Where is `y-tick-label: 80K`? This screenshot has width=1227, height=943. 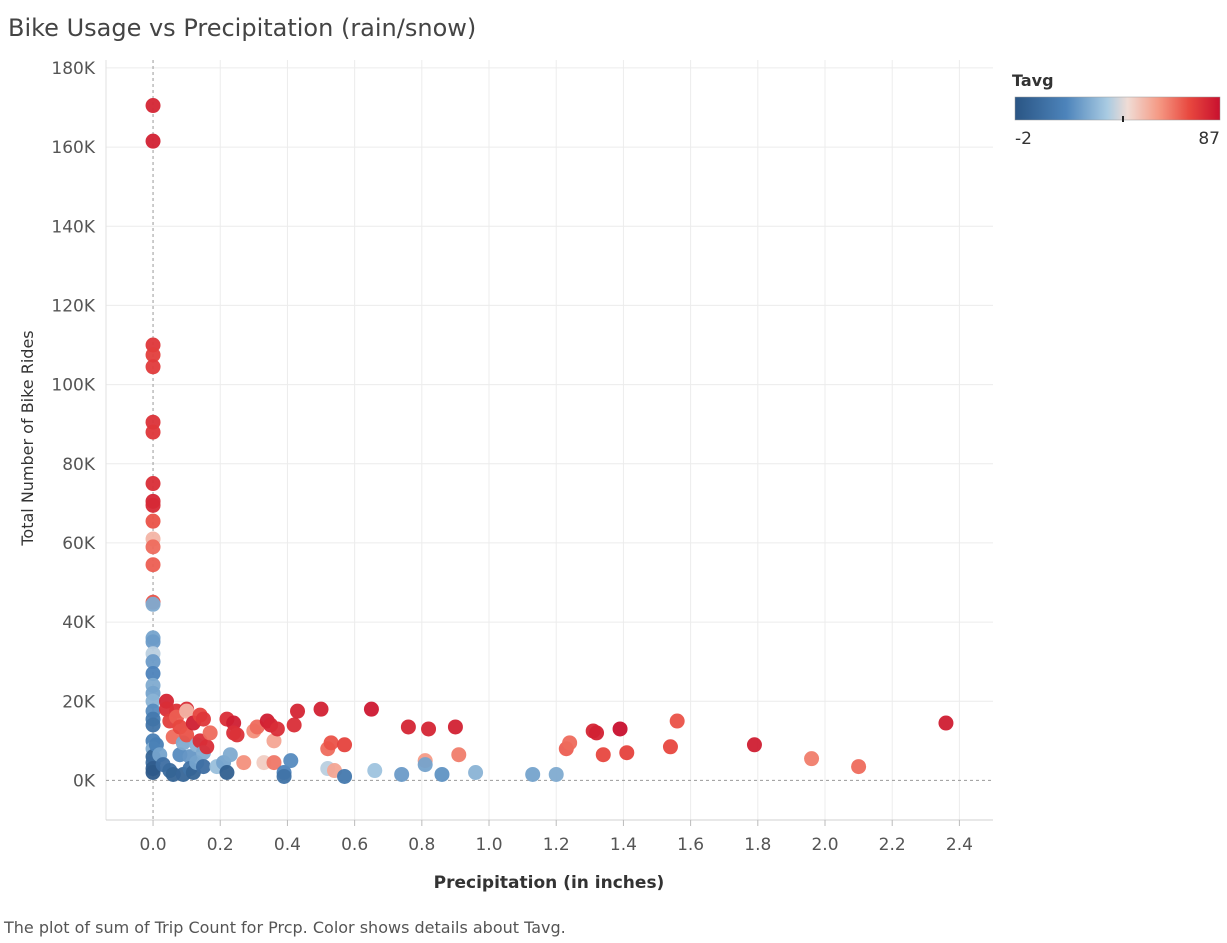 y-tick-label: 80K is located at coordinates (79, 465).